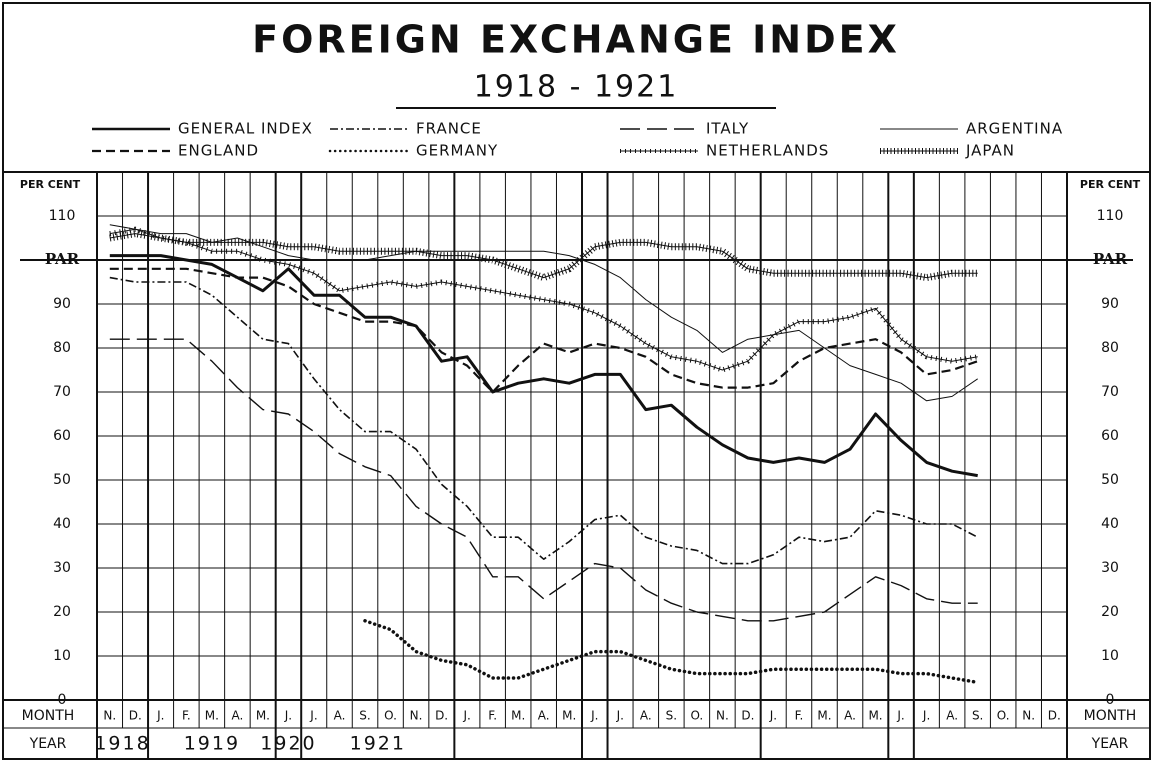 The image size is (1153, 766). I want to click on year-label: 1920, so click(288, 744).